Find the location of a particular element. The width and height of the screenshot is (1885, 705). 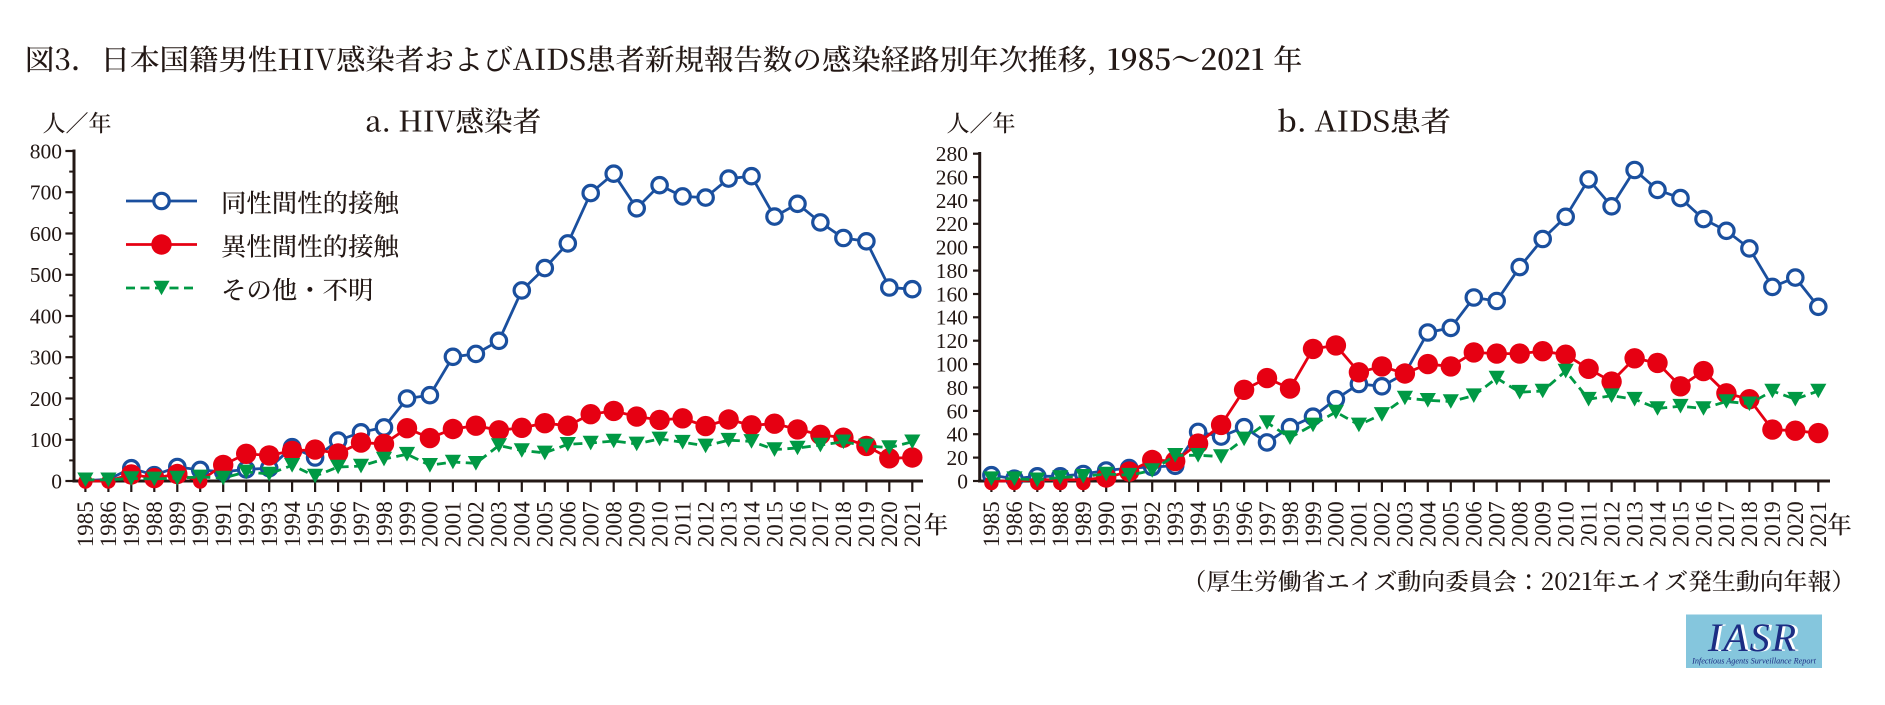

svg-text: 160 is located at coordinates (952, 294).